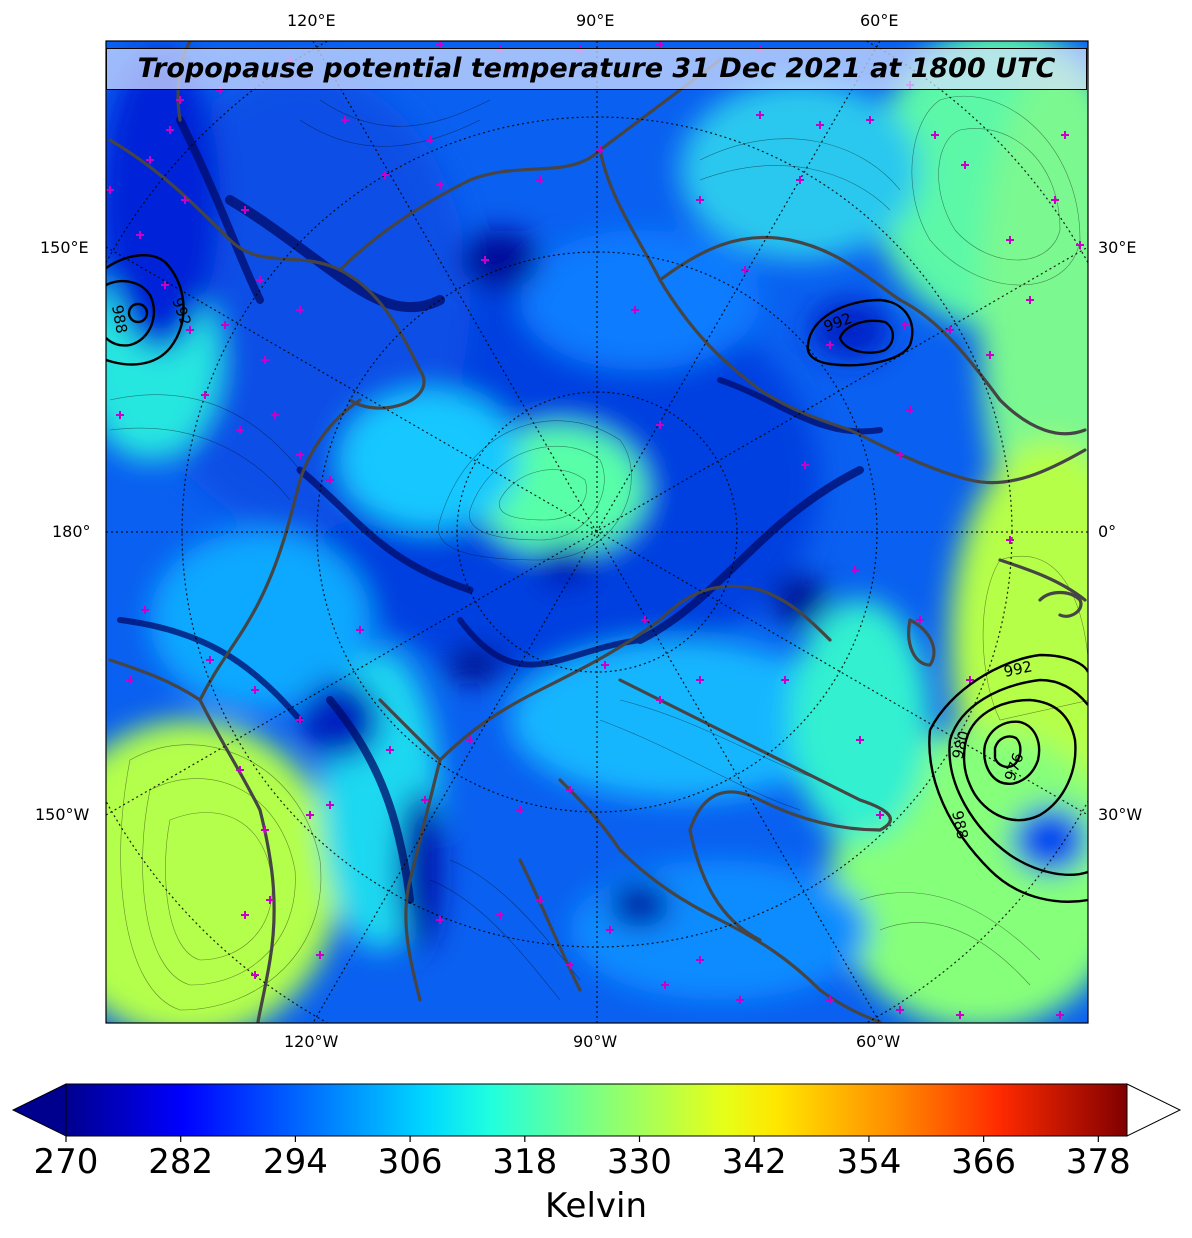  I want to click on lon-label-bottom-1: 120°W, so click(311, 1041).